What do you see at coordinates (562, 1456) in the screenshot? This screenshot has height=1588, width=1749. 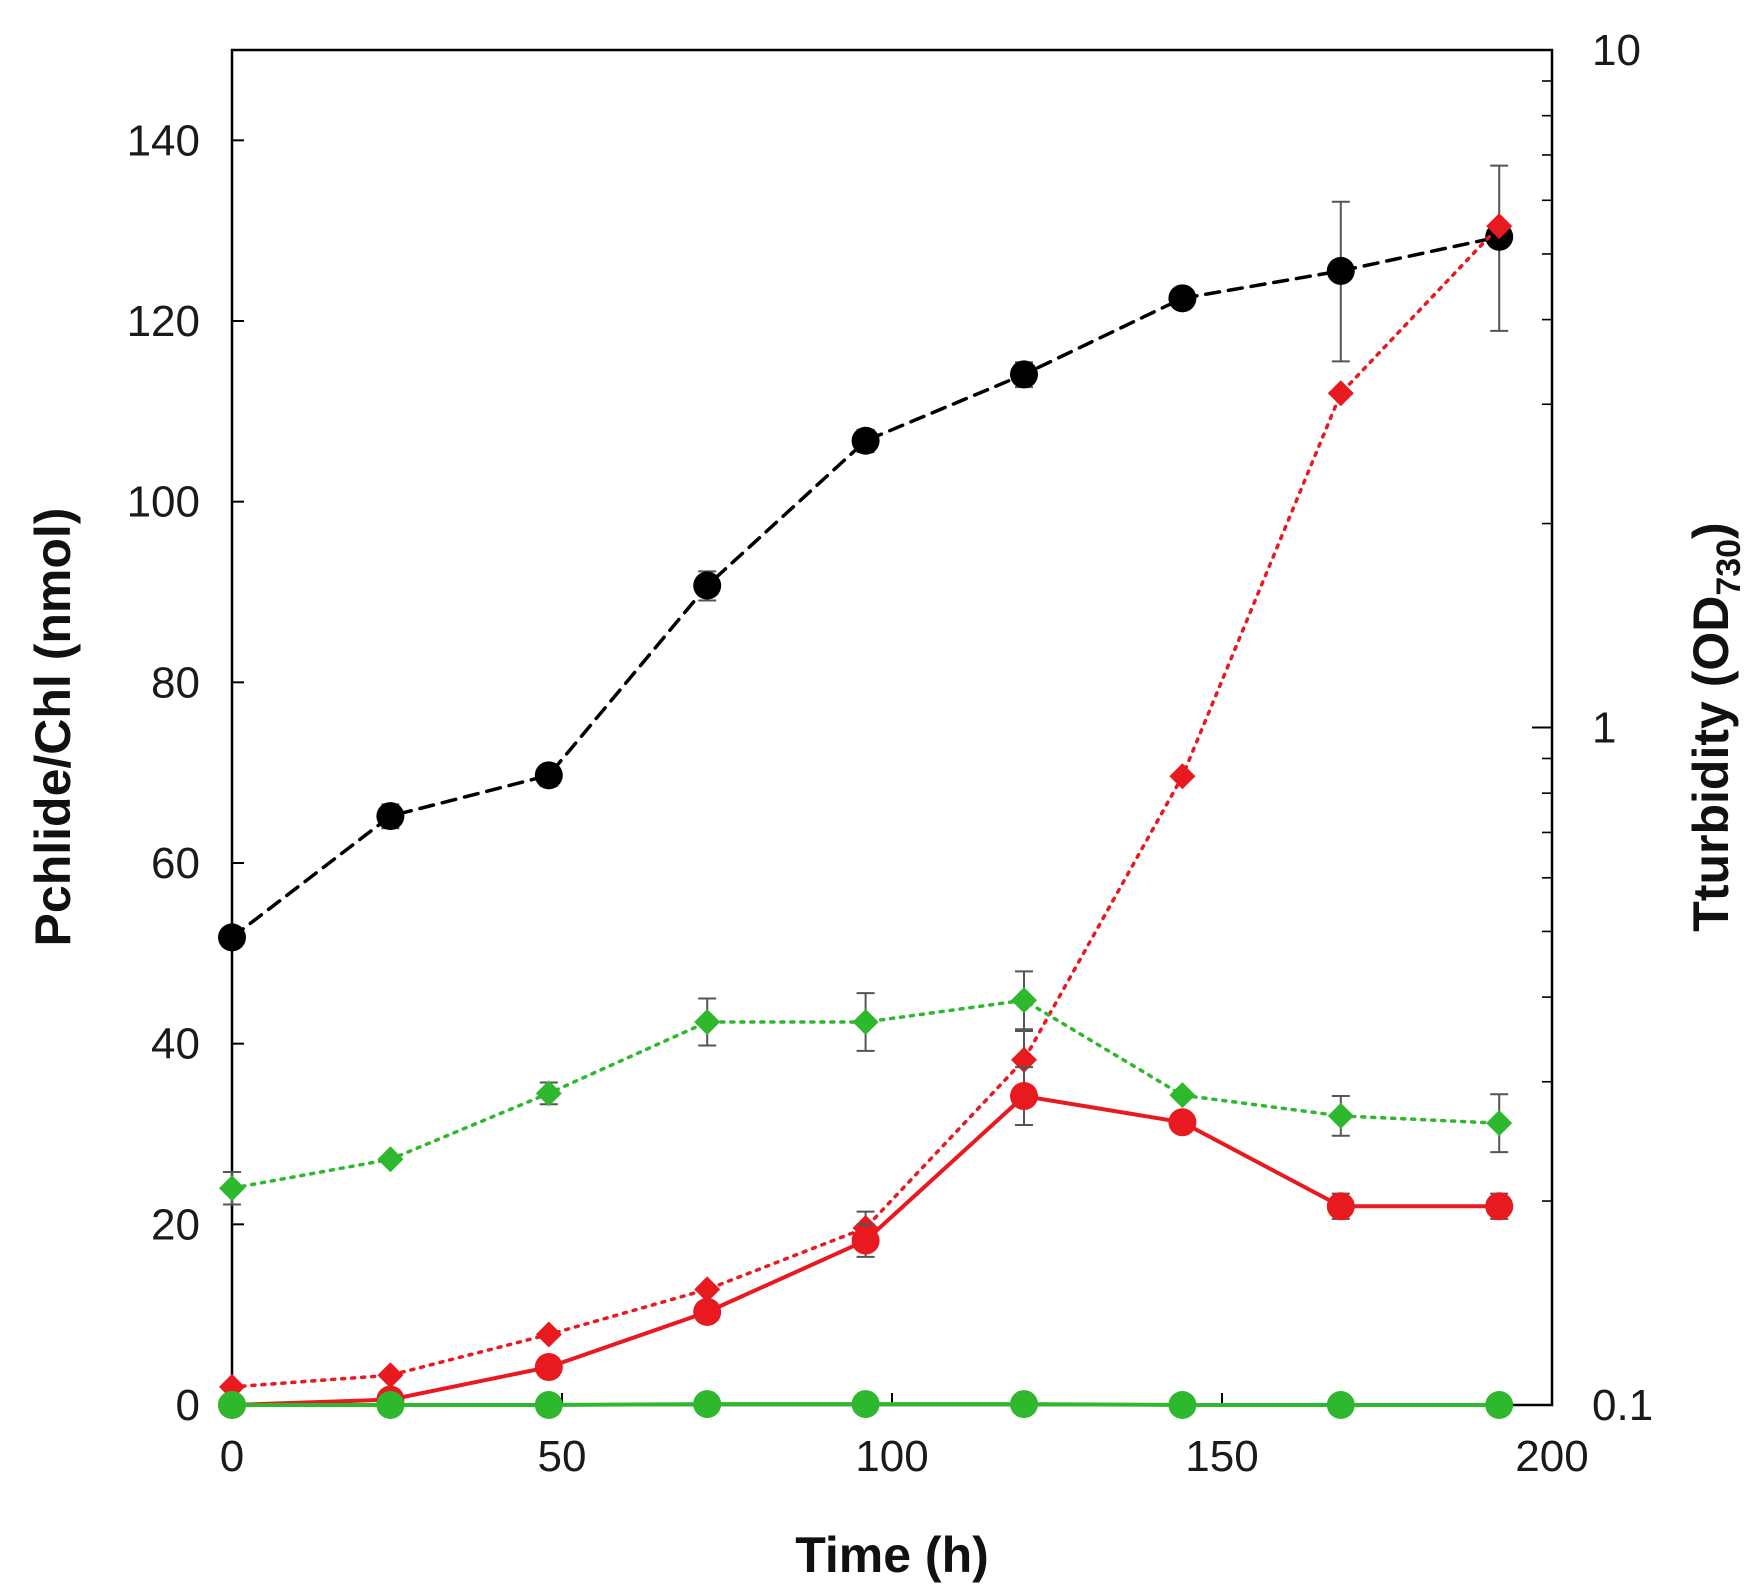 I see `x-tick-label: 50` at bounding box center [562, 1456].